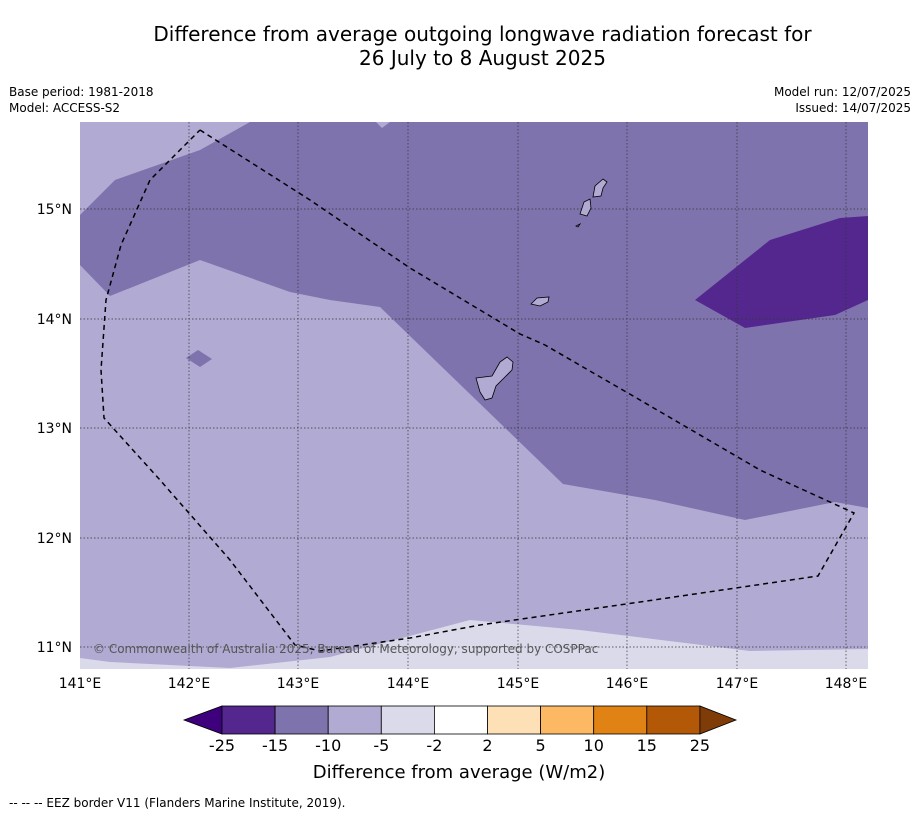 This screenshot has height=816, width=919. I want to click on island-saipan, so click(600, 188).